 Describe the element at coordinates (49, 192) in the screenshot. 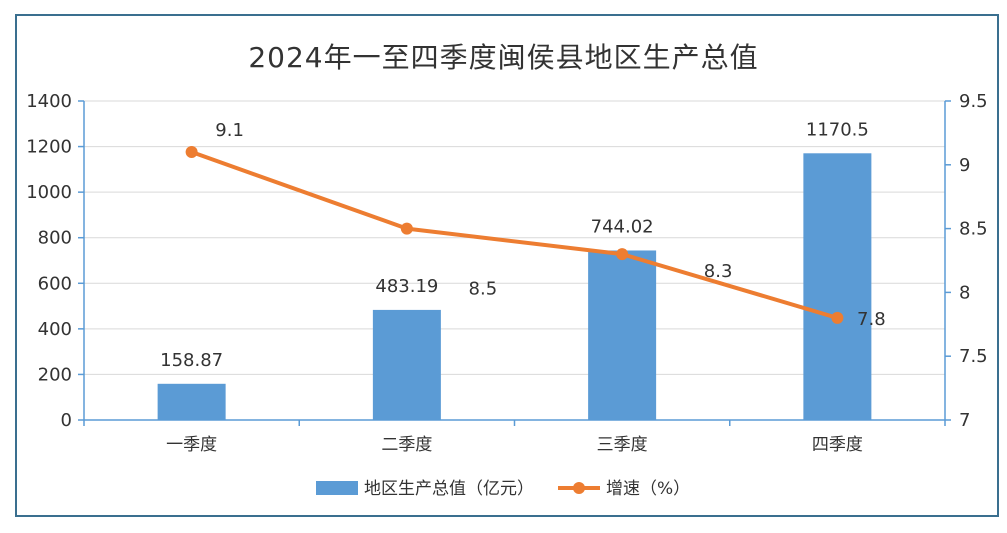

I see `y-left-tick-label: 1000` at that location.